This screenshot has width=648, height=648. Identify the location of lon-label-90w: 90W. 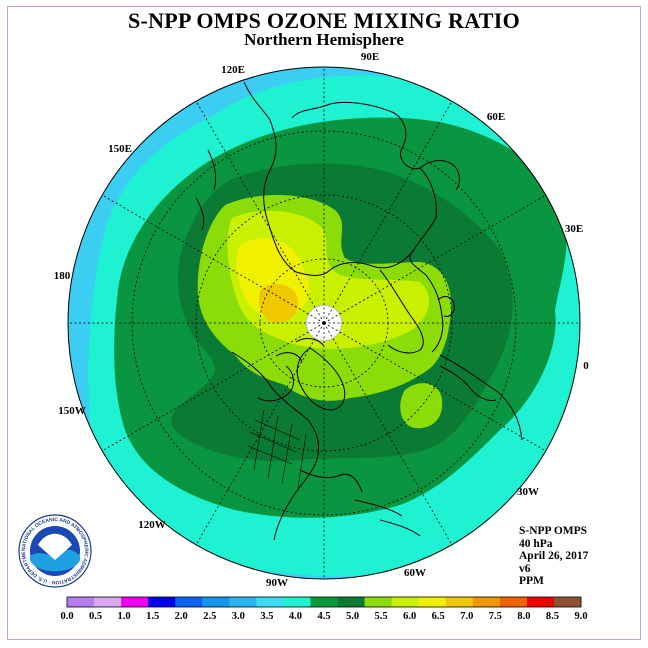
(277, 583).